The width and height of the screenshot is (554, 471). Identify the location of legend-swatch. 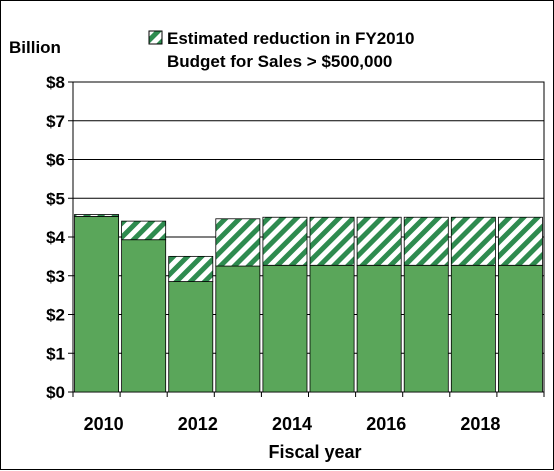
(155, 37).